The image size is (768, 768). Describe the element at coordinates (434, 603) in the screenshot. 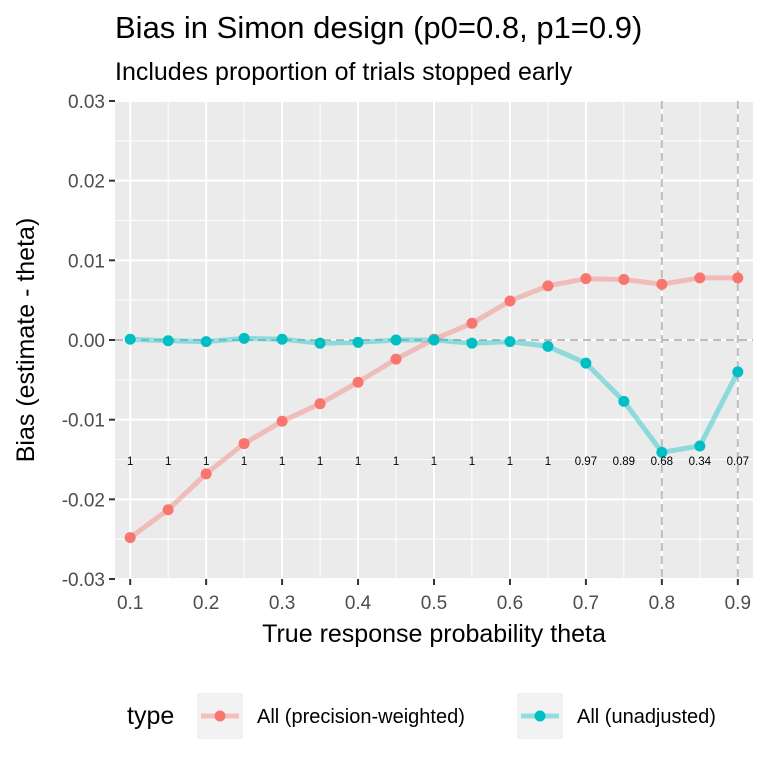

I see `x-tick-label: 0.5` at that location.